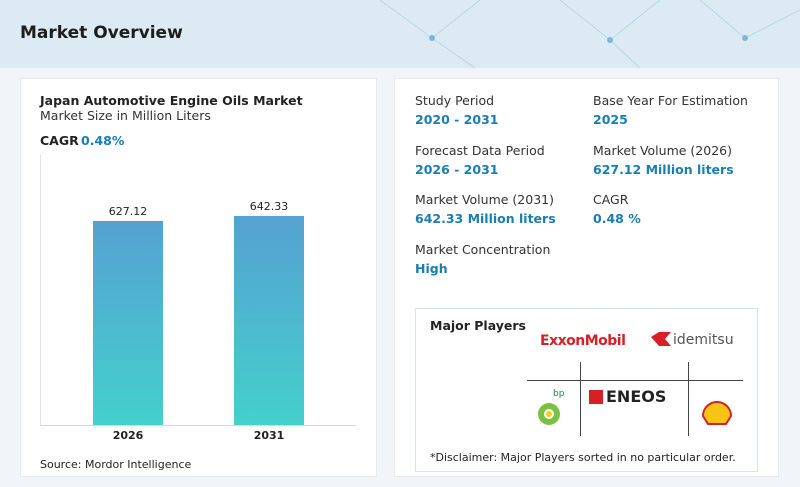 The image size is (800, 487). What do you see at coordinates (483, 249) in the screenshot?
I see `stat-label: Market Concentration` at bounding box center [483, 249].